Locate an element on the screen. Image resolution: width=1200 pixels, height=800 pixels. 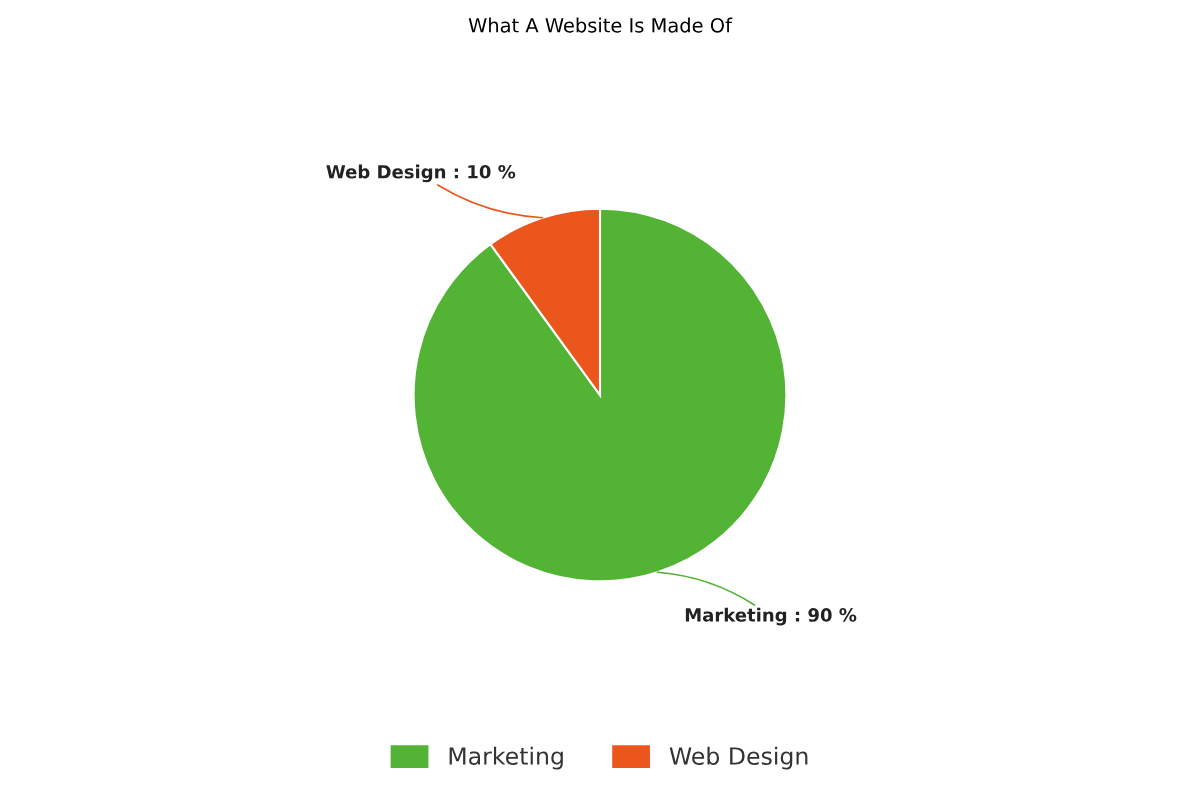
legend-label: Web Design is located at coordinates (738, 758).